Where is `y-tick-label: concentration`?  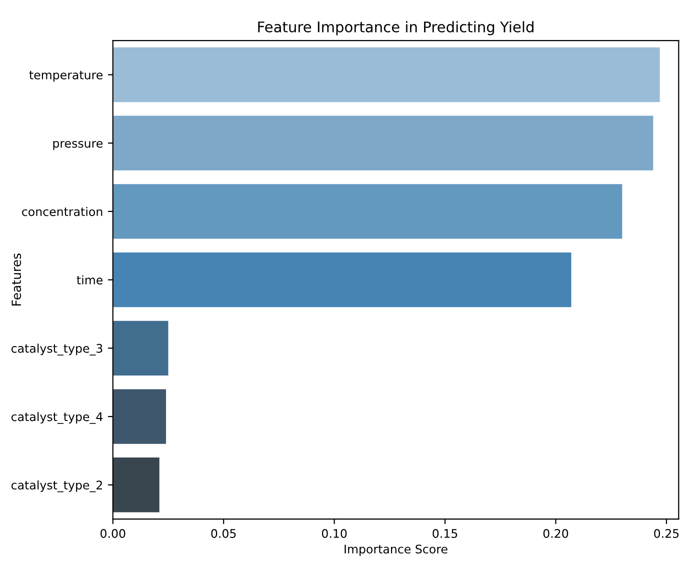 y-tick-label: concentration is located at coordinates (62, 211).